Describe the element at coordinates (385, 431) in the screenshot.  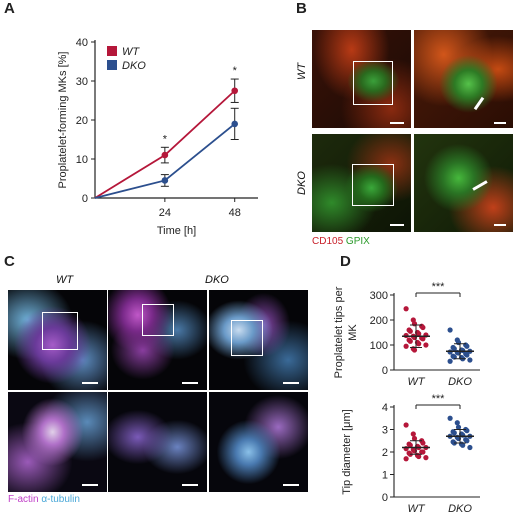
I see `y-tick-label: 3` at that location.